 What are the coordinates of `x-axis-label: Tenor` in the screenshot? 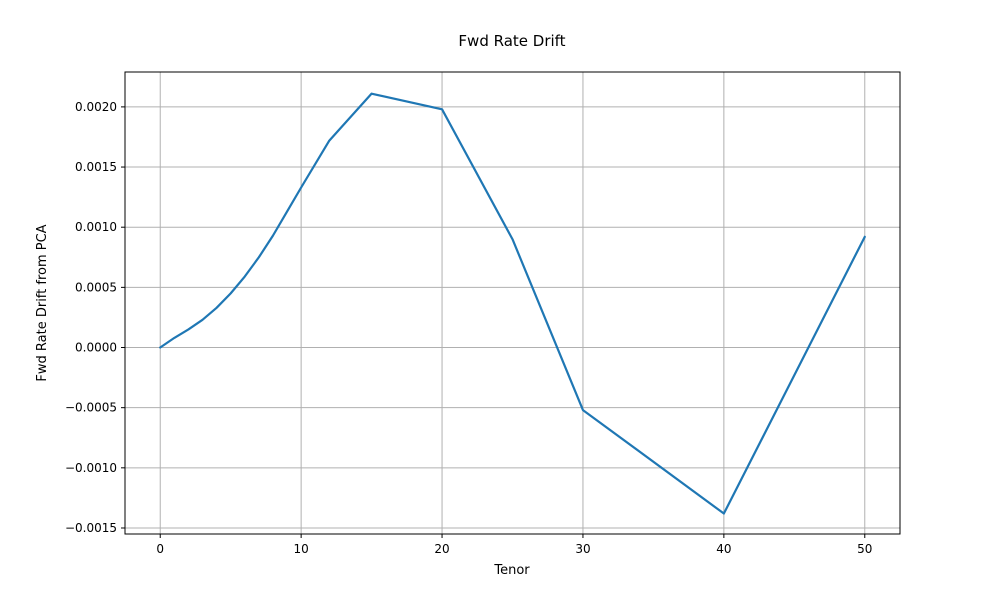 It's located at (511, 570).